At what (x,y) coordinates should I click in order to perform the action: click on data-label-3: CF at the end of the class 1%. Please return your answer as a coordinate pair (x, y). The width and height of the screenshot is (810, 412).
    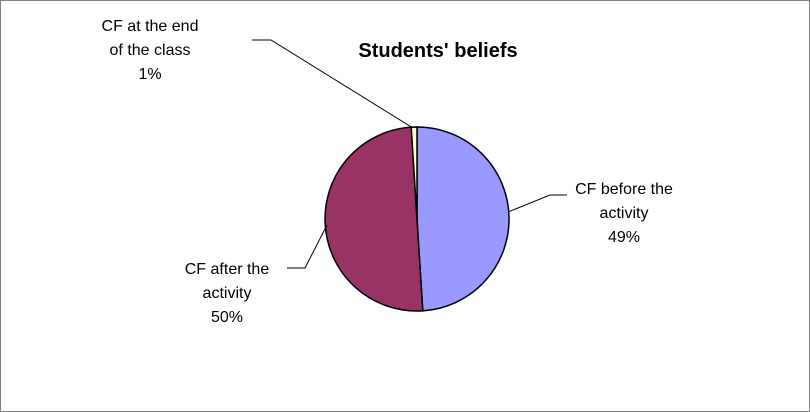
    Looking at the image, I should click on (150, 50).